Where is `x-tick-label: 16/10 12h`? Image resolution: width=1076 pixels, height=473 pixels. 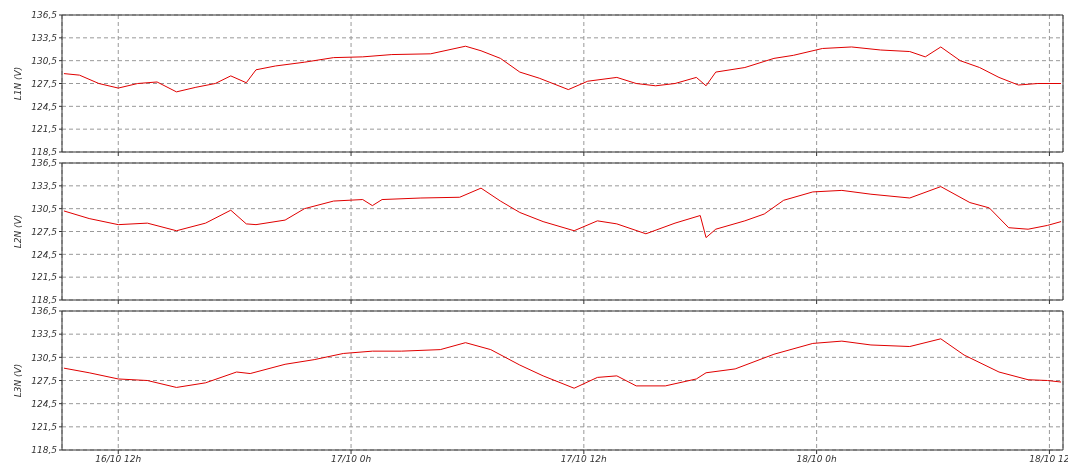
x-tick-label: 16/10 12h is located at coordinates (118, 459).